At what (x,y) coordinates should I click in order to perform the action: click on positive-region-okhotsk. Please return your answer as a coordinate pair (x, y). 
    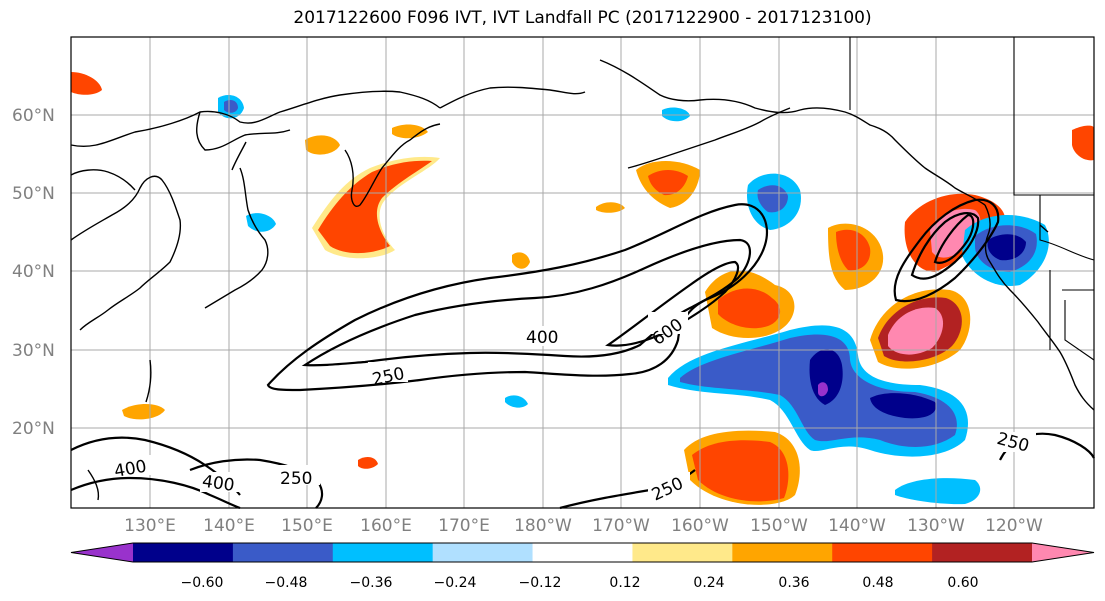
    Looking at the image, I should click on (322, 145).